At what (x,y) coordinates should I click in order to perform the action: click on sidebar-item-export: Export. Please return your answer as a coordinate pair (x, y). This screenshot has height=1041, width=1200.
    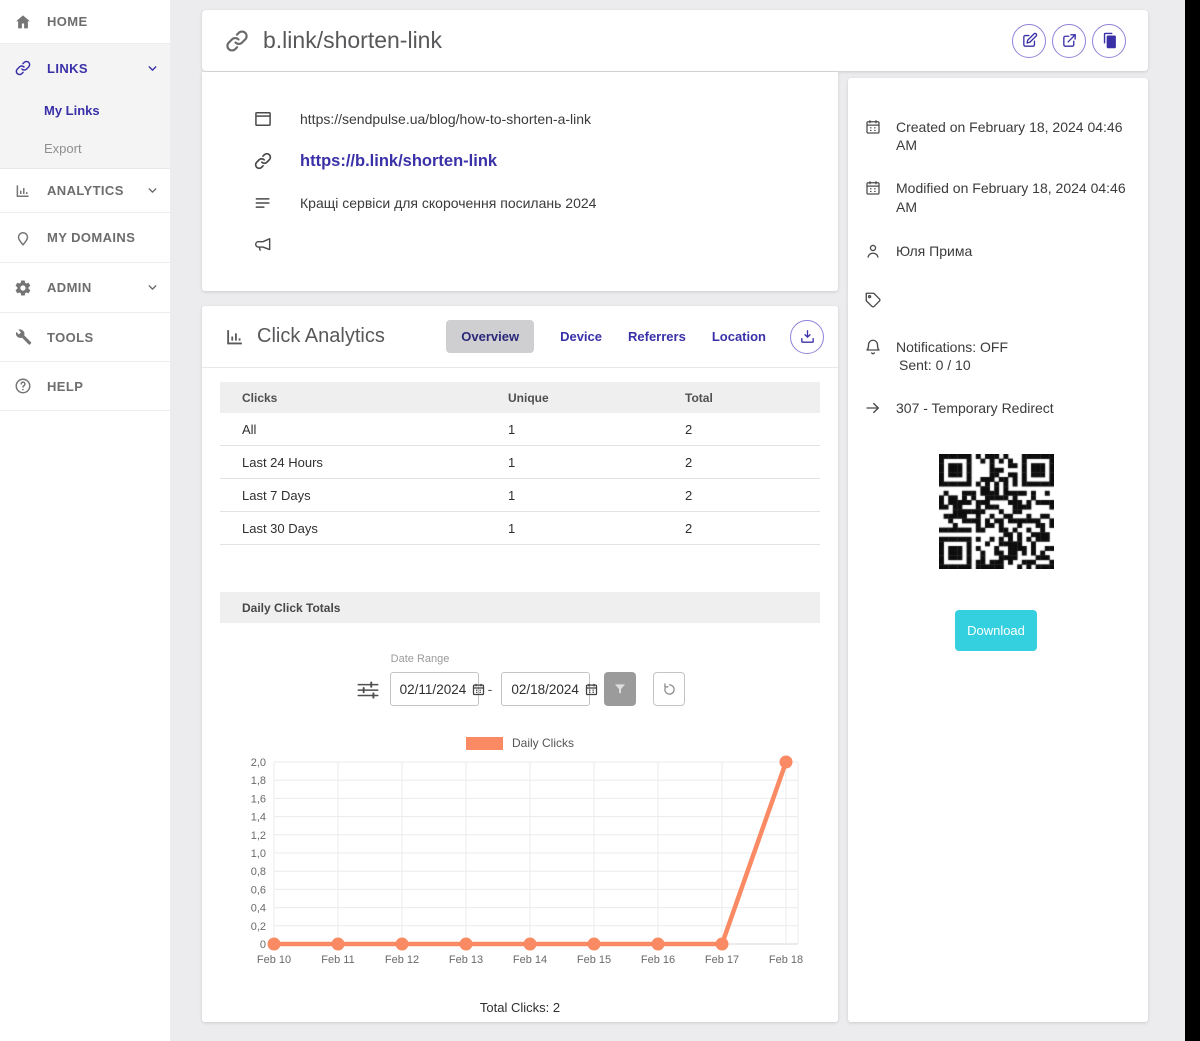
    Looking at the image, I should click on (85, 148).